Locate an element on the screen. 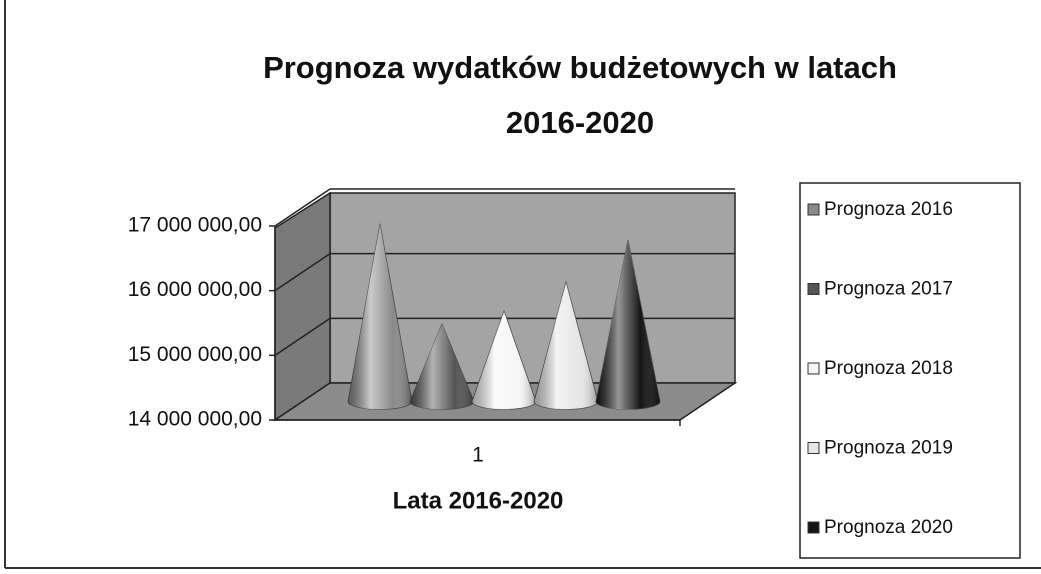 This screenshot has height=574, width=1041. legend-label: Prognoza 2020 is located at coordinates (888, 527).